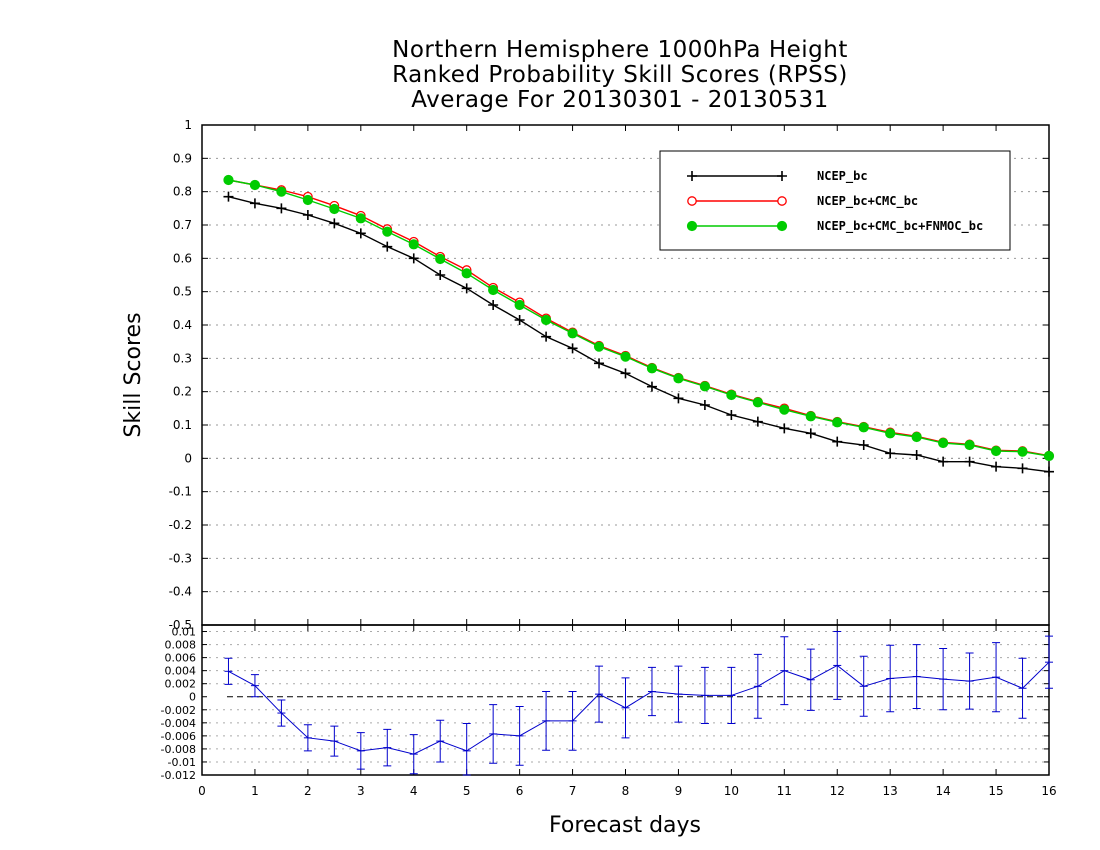 The width and height of the screenshot is (1100, 850). I want to click on upper-y-tick-label: 0.3, so click(182, 358).